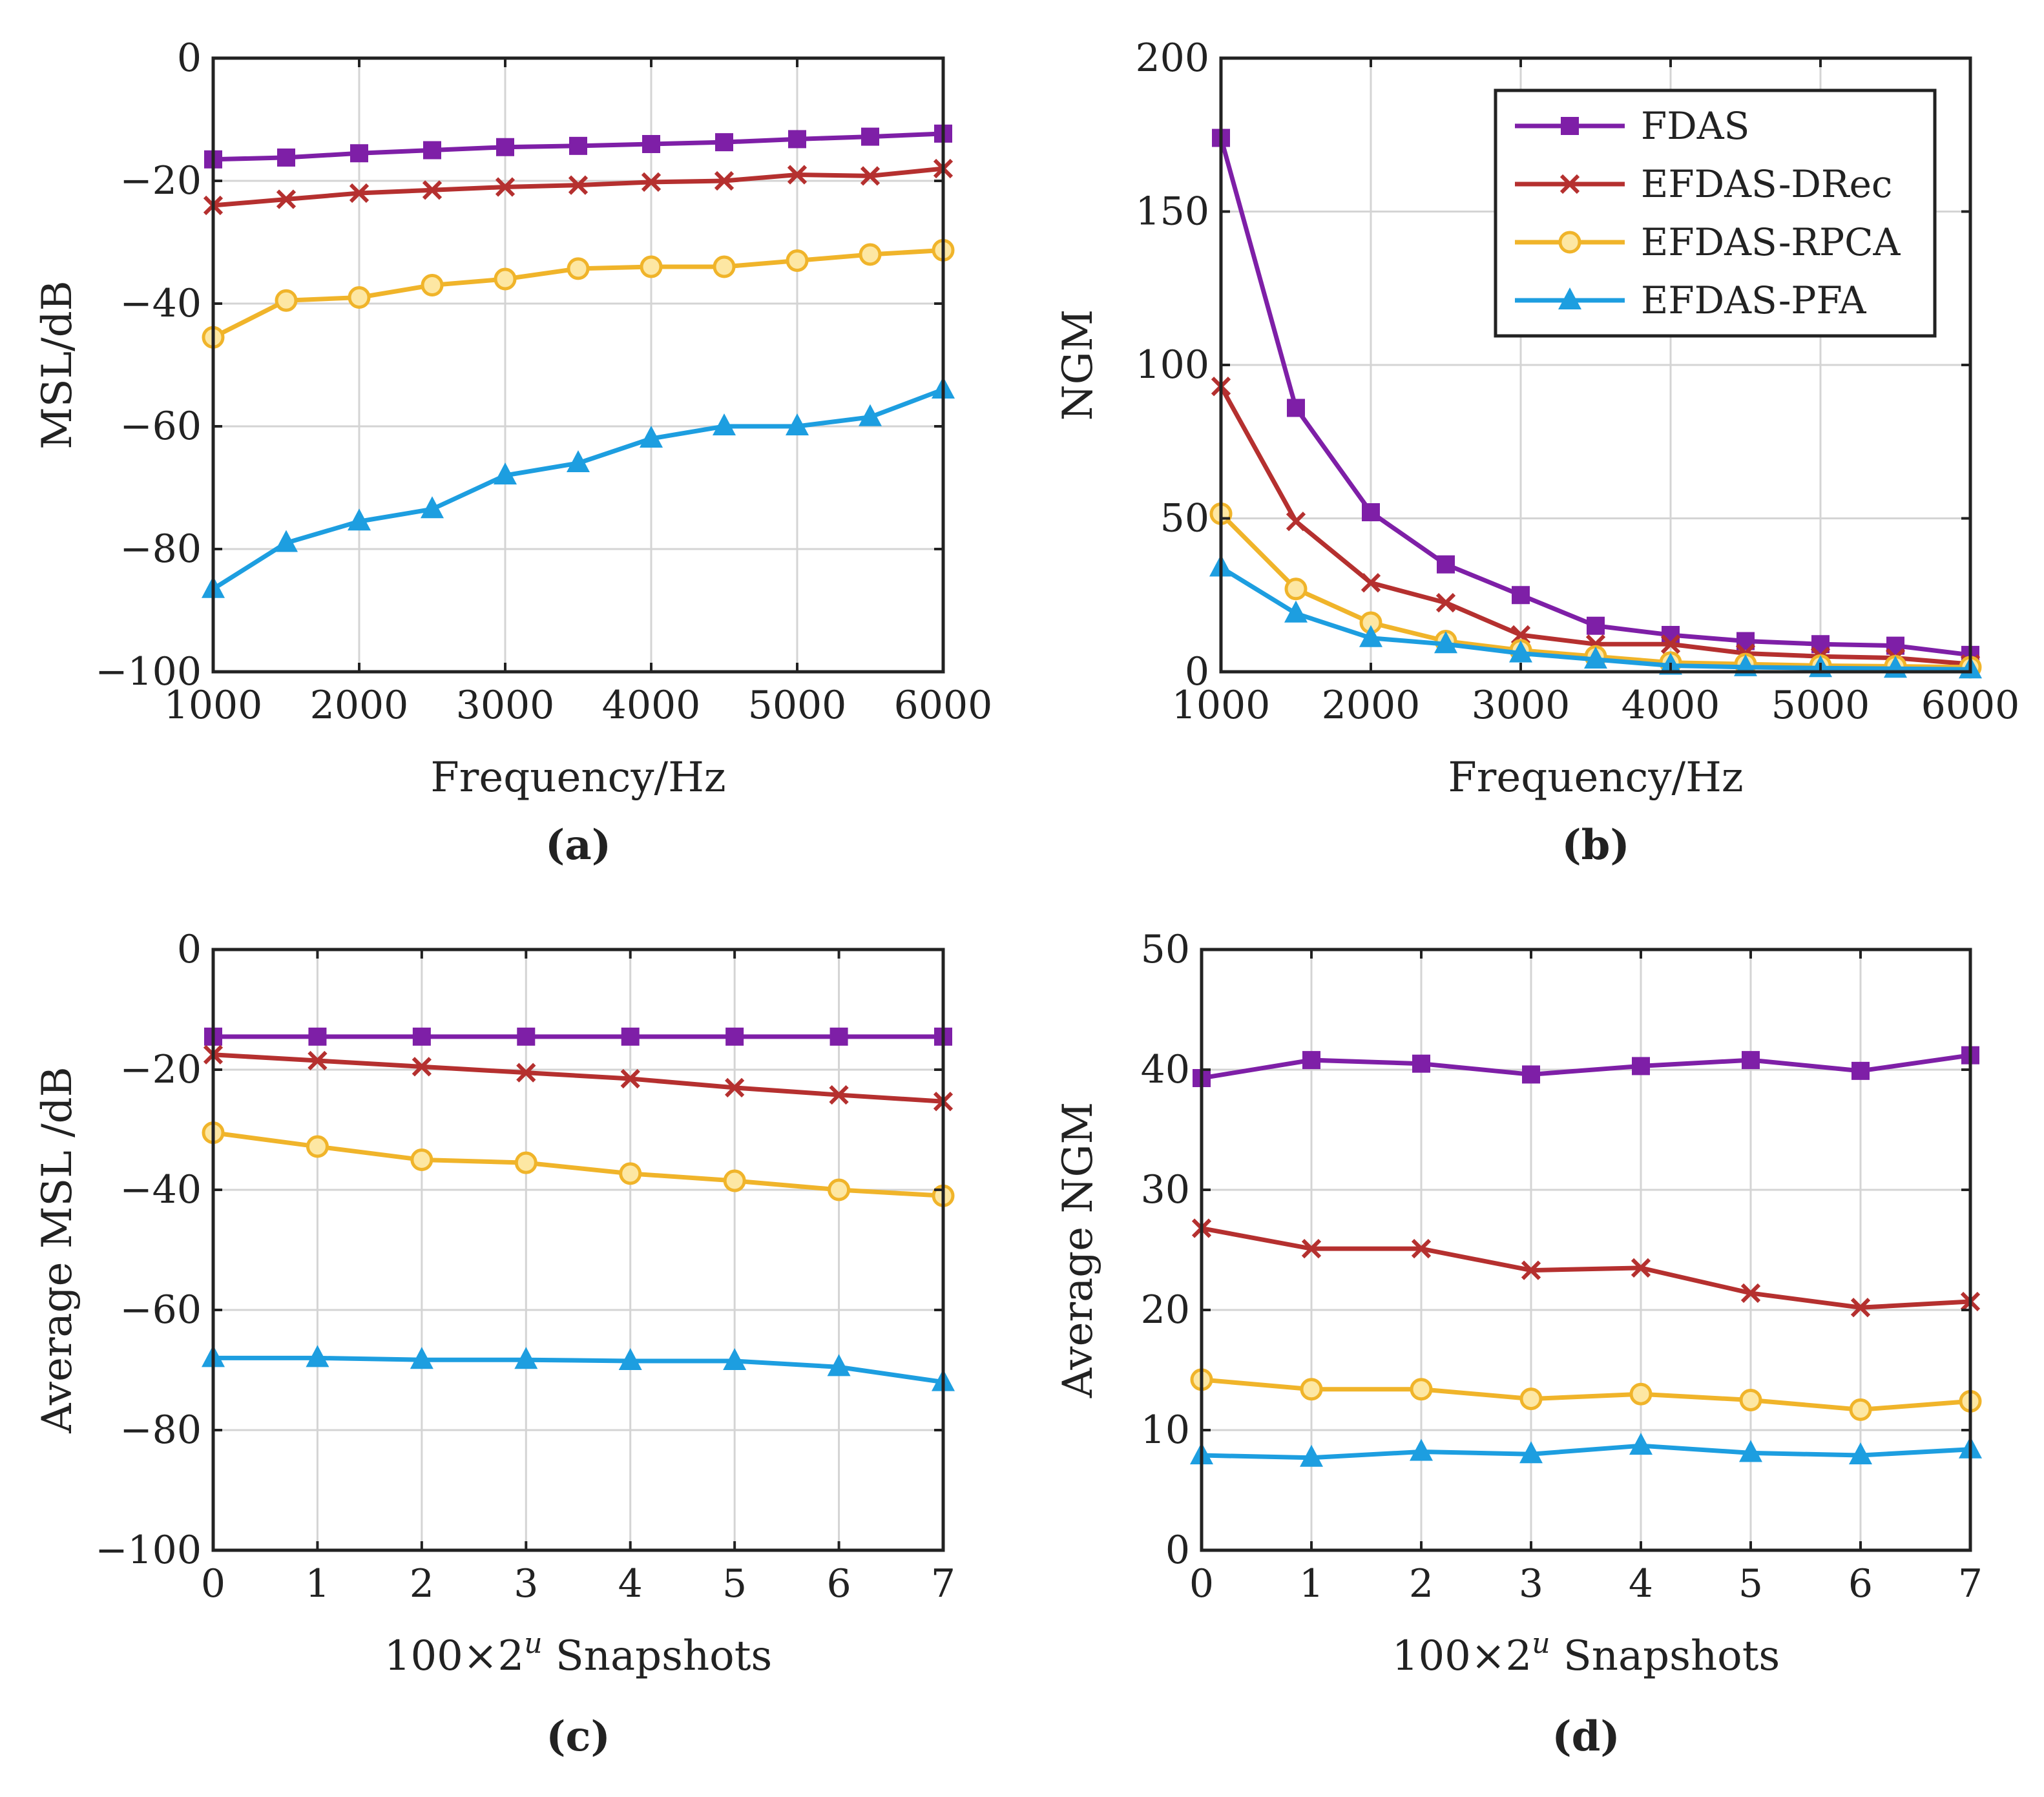 This screenshot has height=1797, width=2044. Describe the element at coordinates (57, 1250) in the screenshot. I see `y-axis-label: Average MSL /dB` at that location.